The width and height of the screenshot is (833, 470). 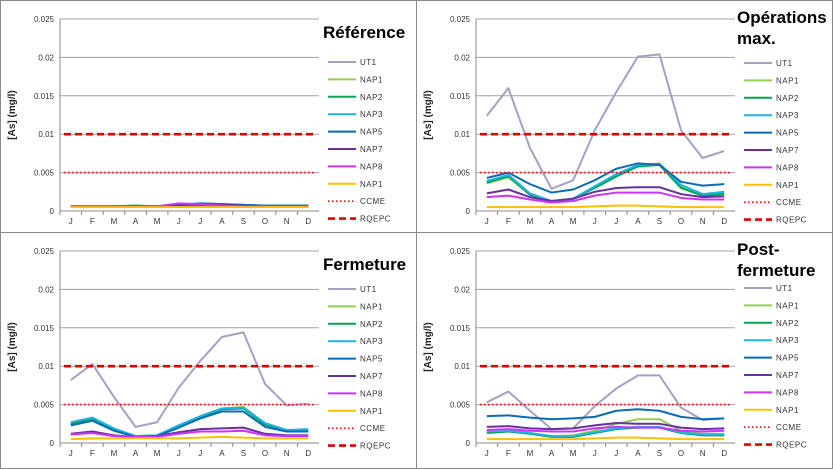 I want to click on chart-title: max., so click(x=756, y=38).